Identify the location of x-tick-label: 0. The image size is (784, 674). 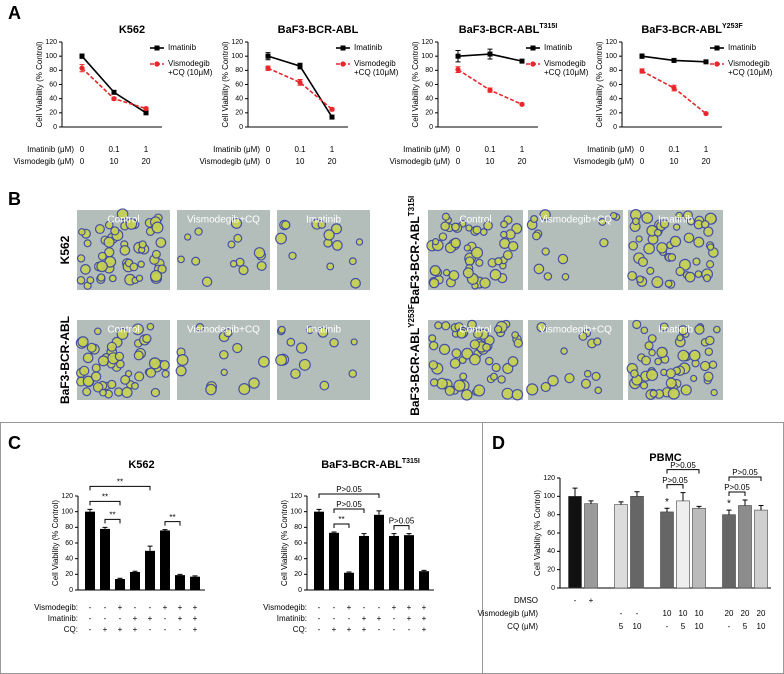
(268, 161).